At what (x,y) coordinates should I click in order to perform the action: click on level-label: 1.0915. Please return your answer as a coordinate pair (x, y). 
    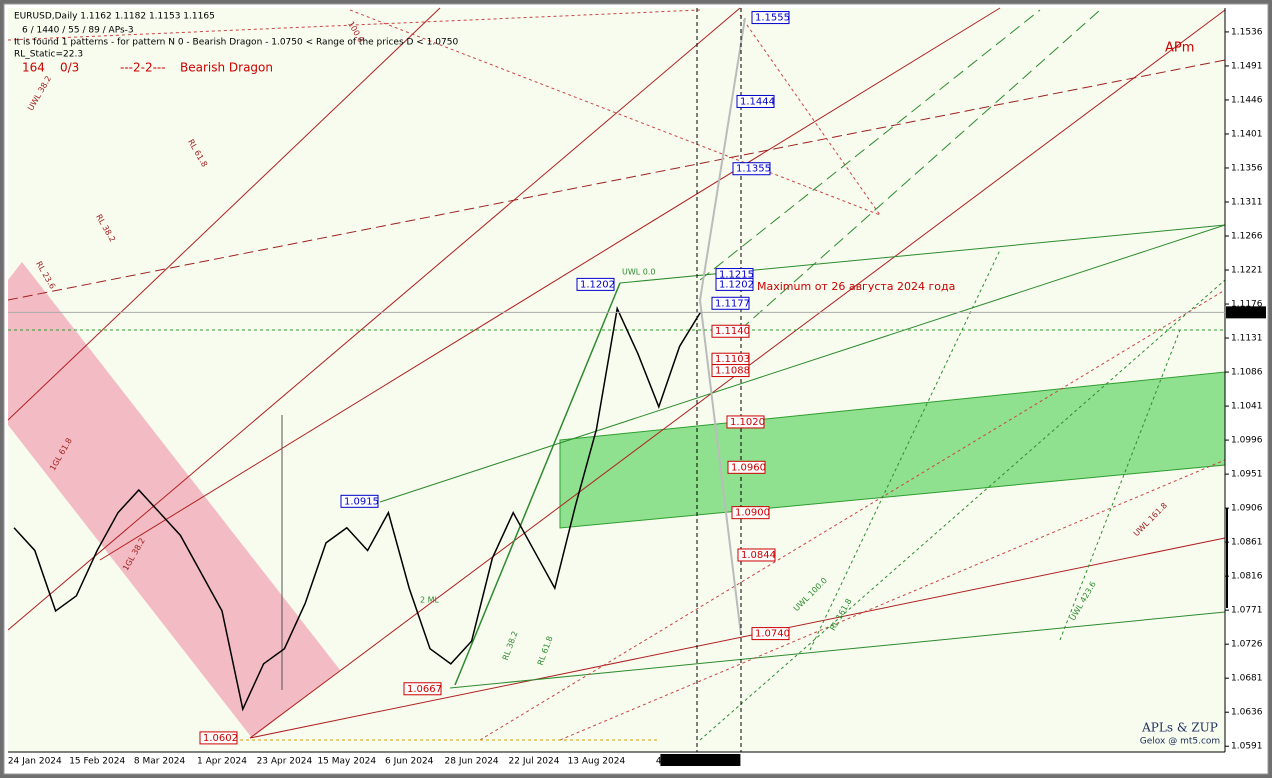
    Looking at the image, I should click on (361, 501).